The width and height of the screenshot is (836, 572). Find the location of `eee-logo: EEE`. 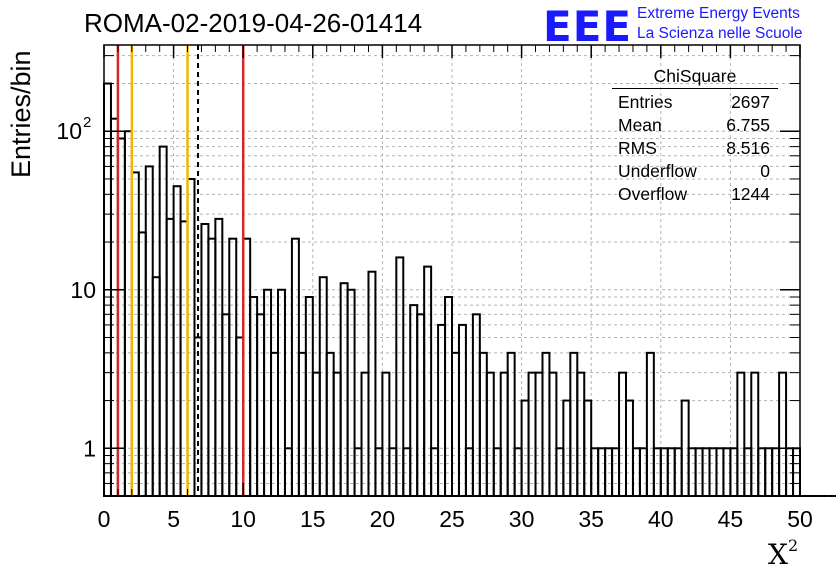

eee-logo: EEE is located at coordinates (588, 26).